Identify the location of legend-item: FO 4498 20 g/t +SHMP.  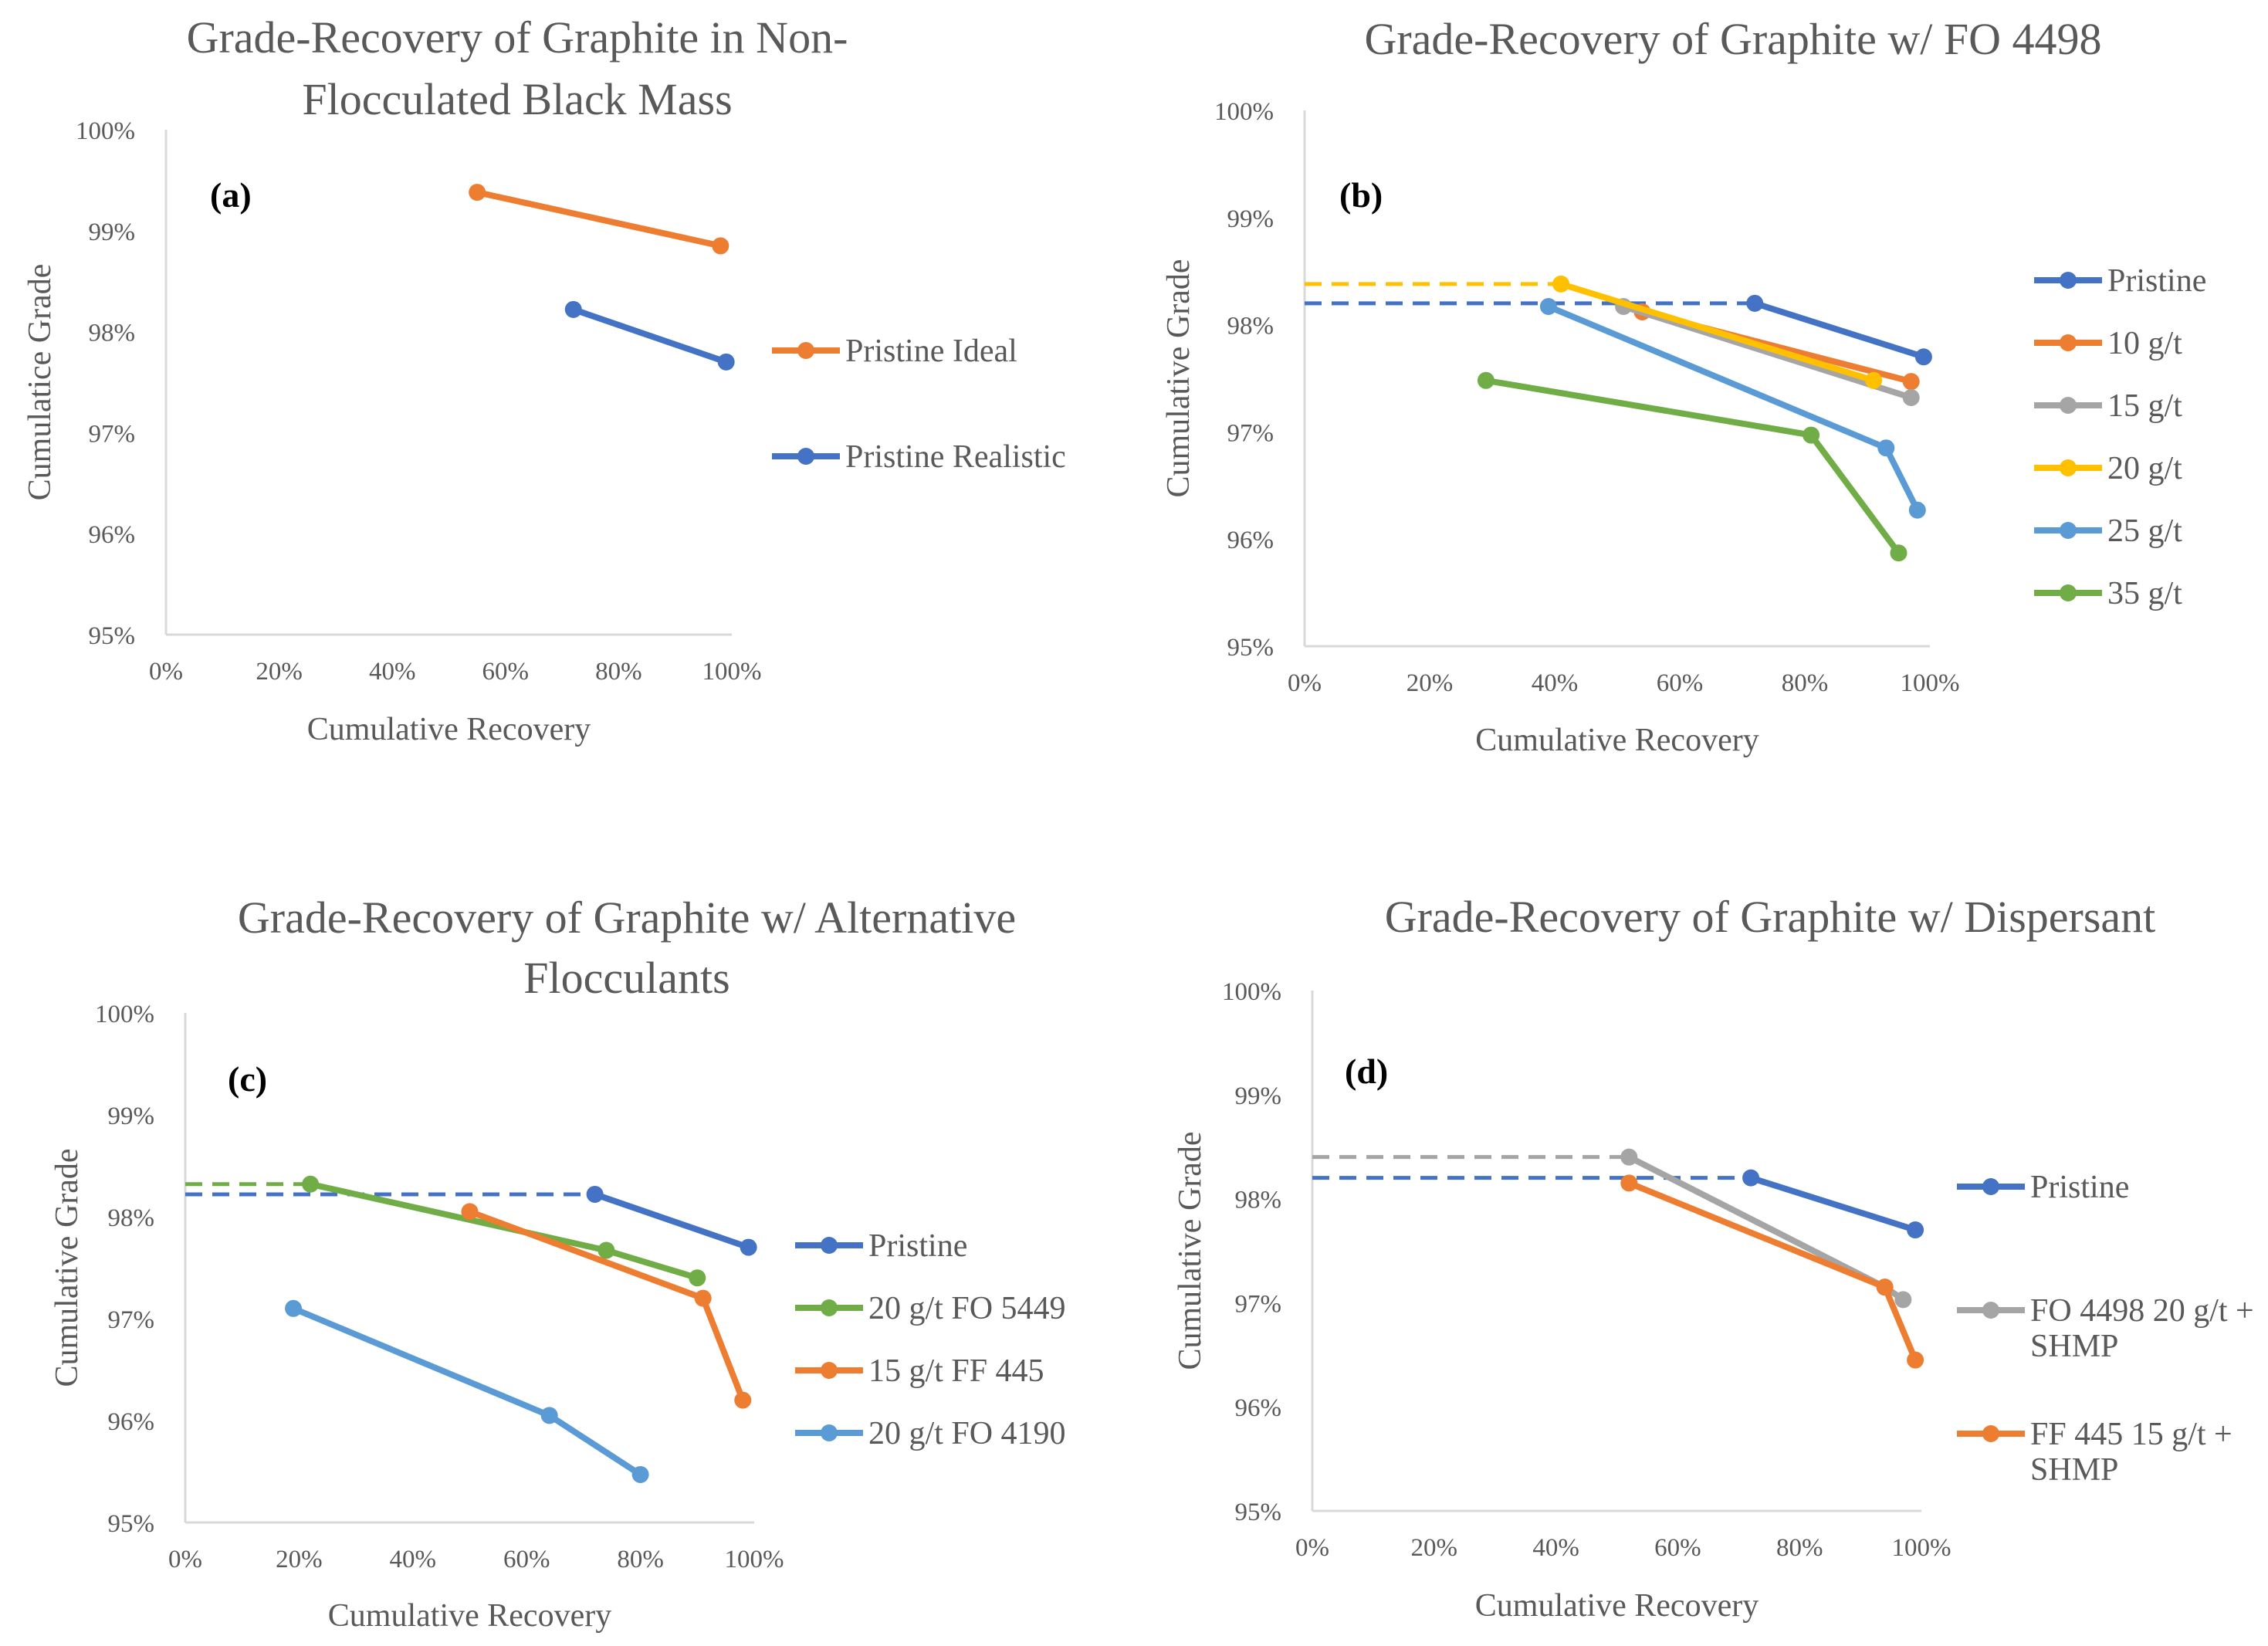
(2105, 1328).